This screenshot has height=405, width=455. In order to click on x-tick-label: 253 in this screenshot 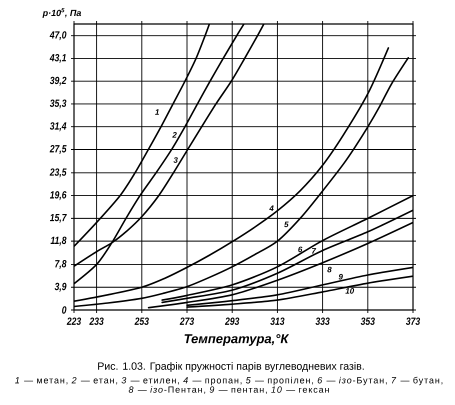, I will do `click(141, 321)`.